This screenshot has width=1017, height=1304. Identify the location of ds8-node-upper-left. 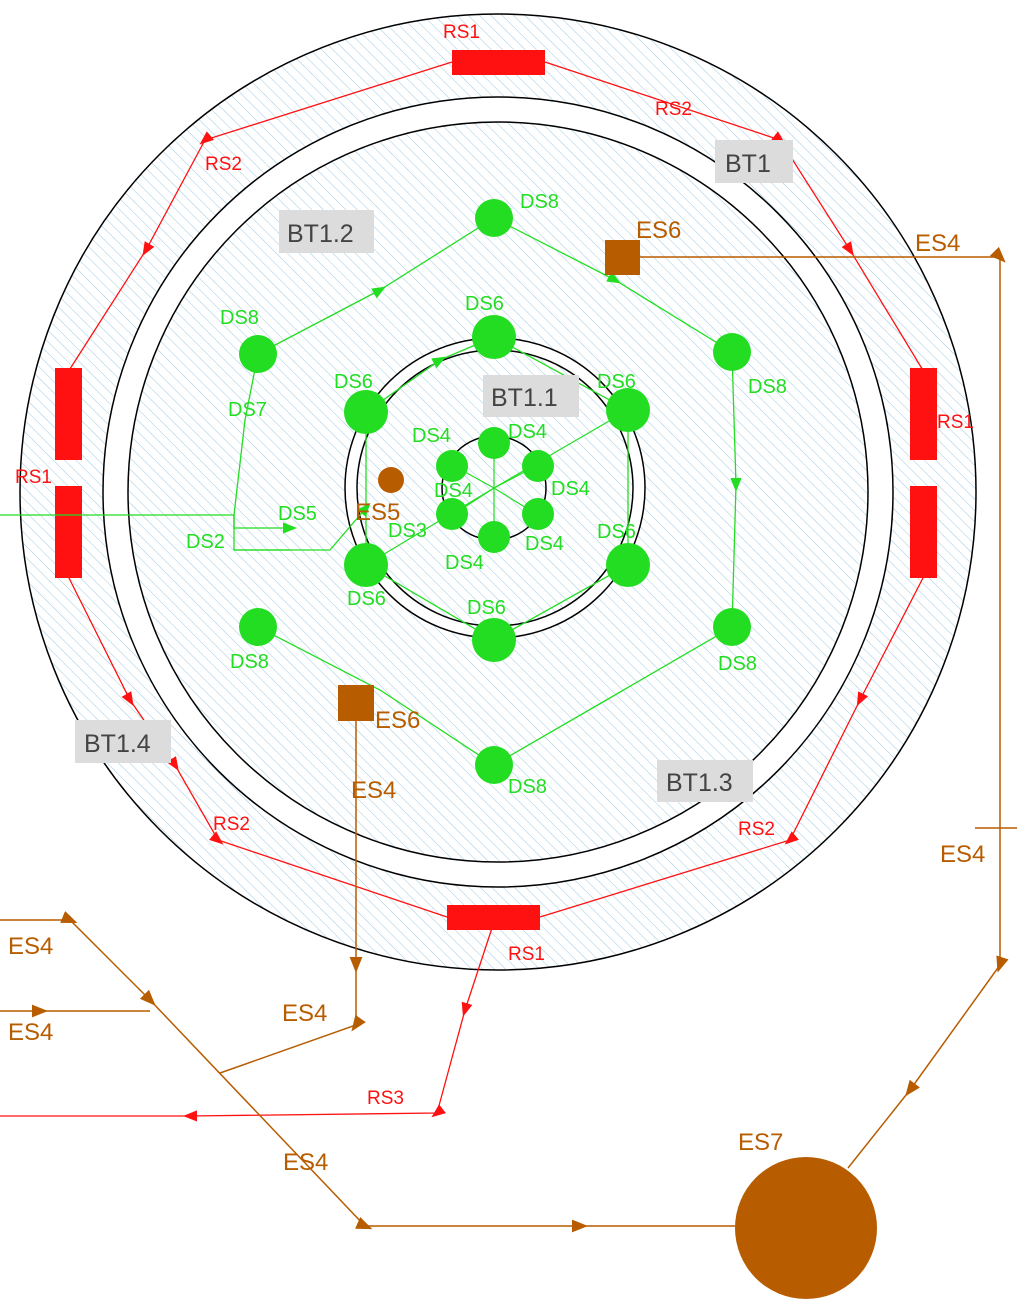
(258, 354).